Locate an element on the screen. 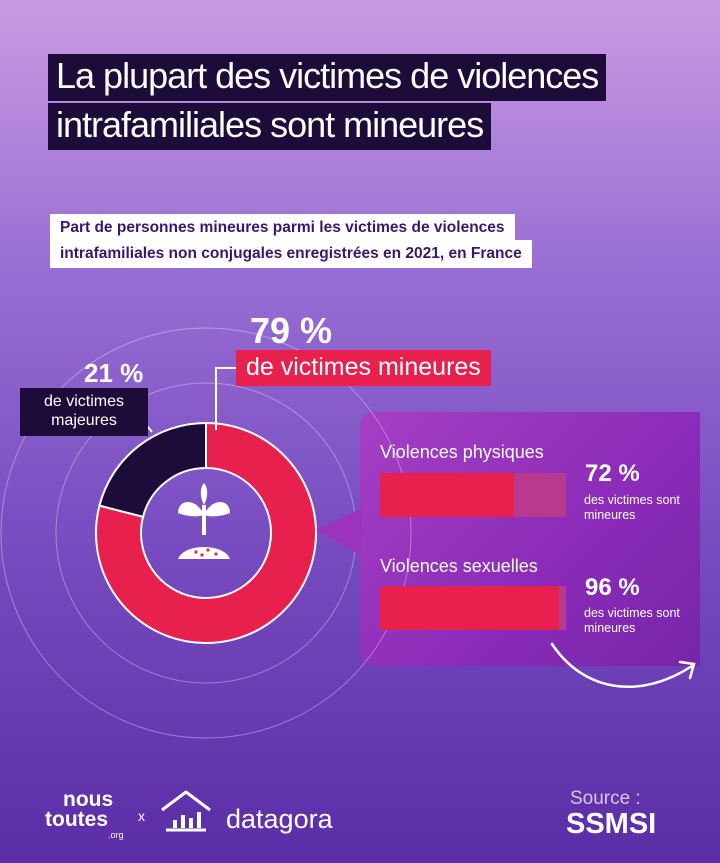 The width and height of the screenshot is (720, 863). major-label: de victimes majeures is located at coordinates (84, 412).